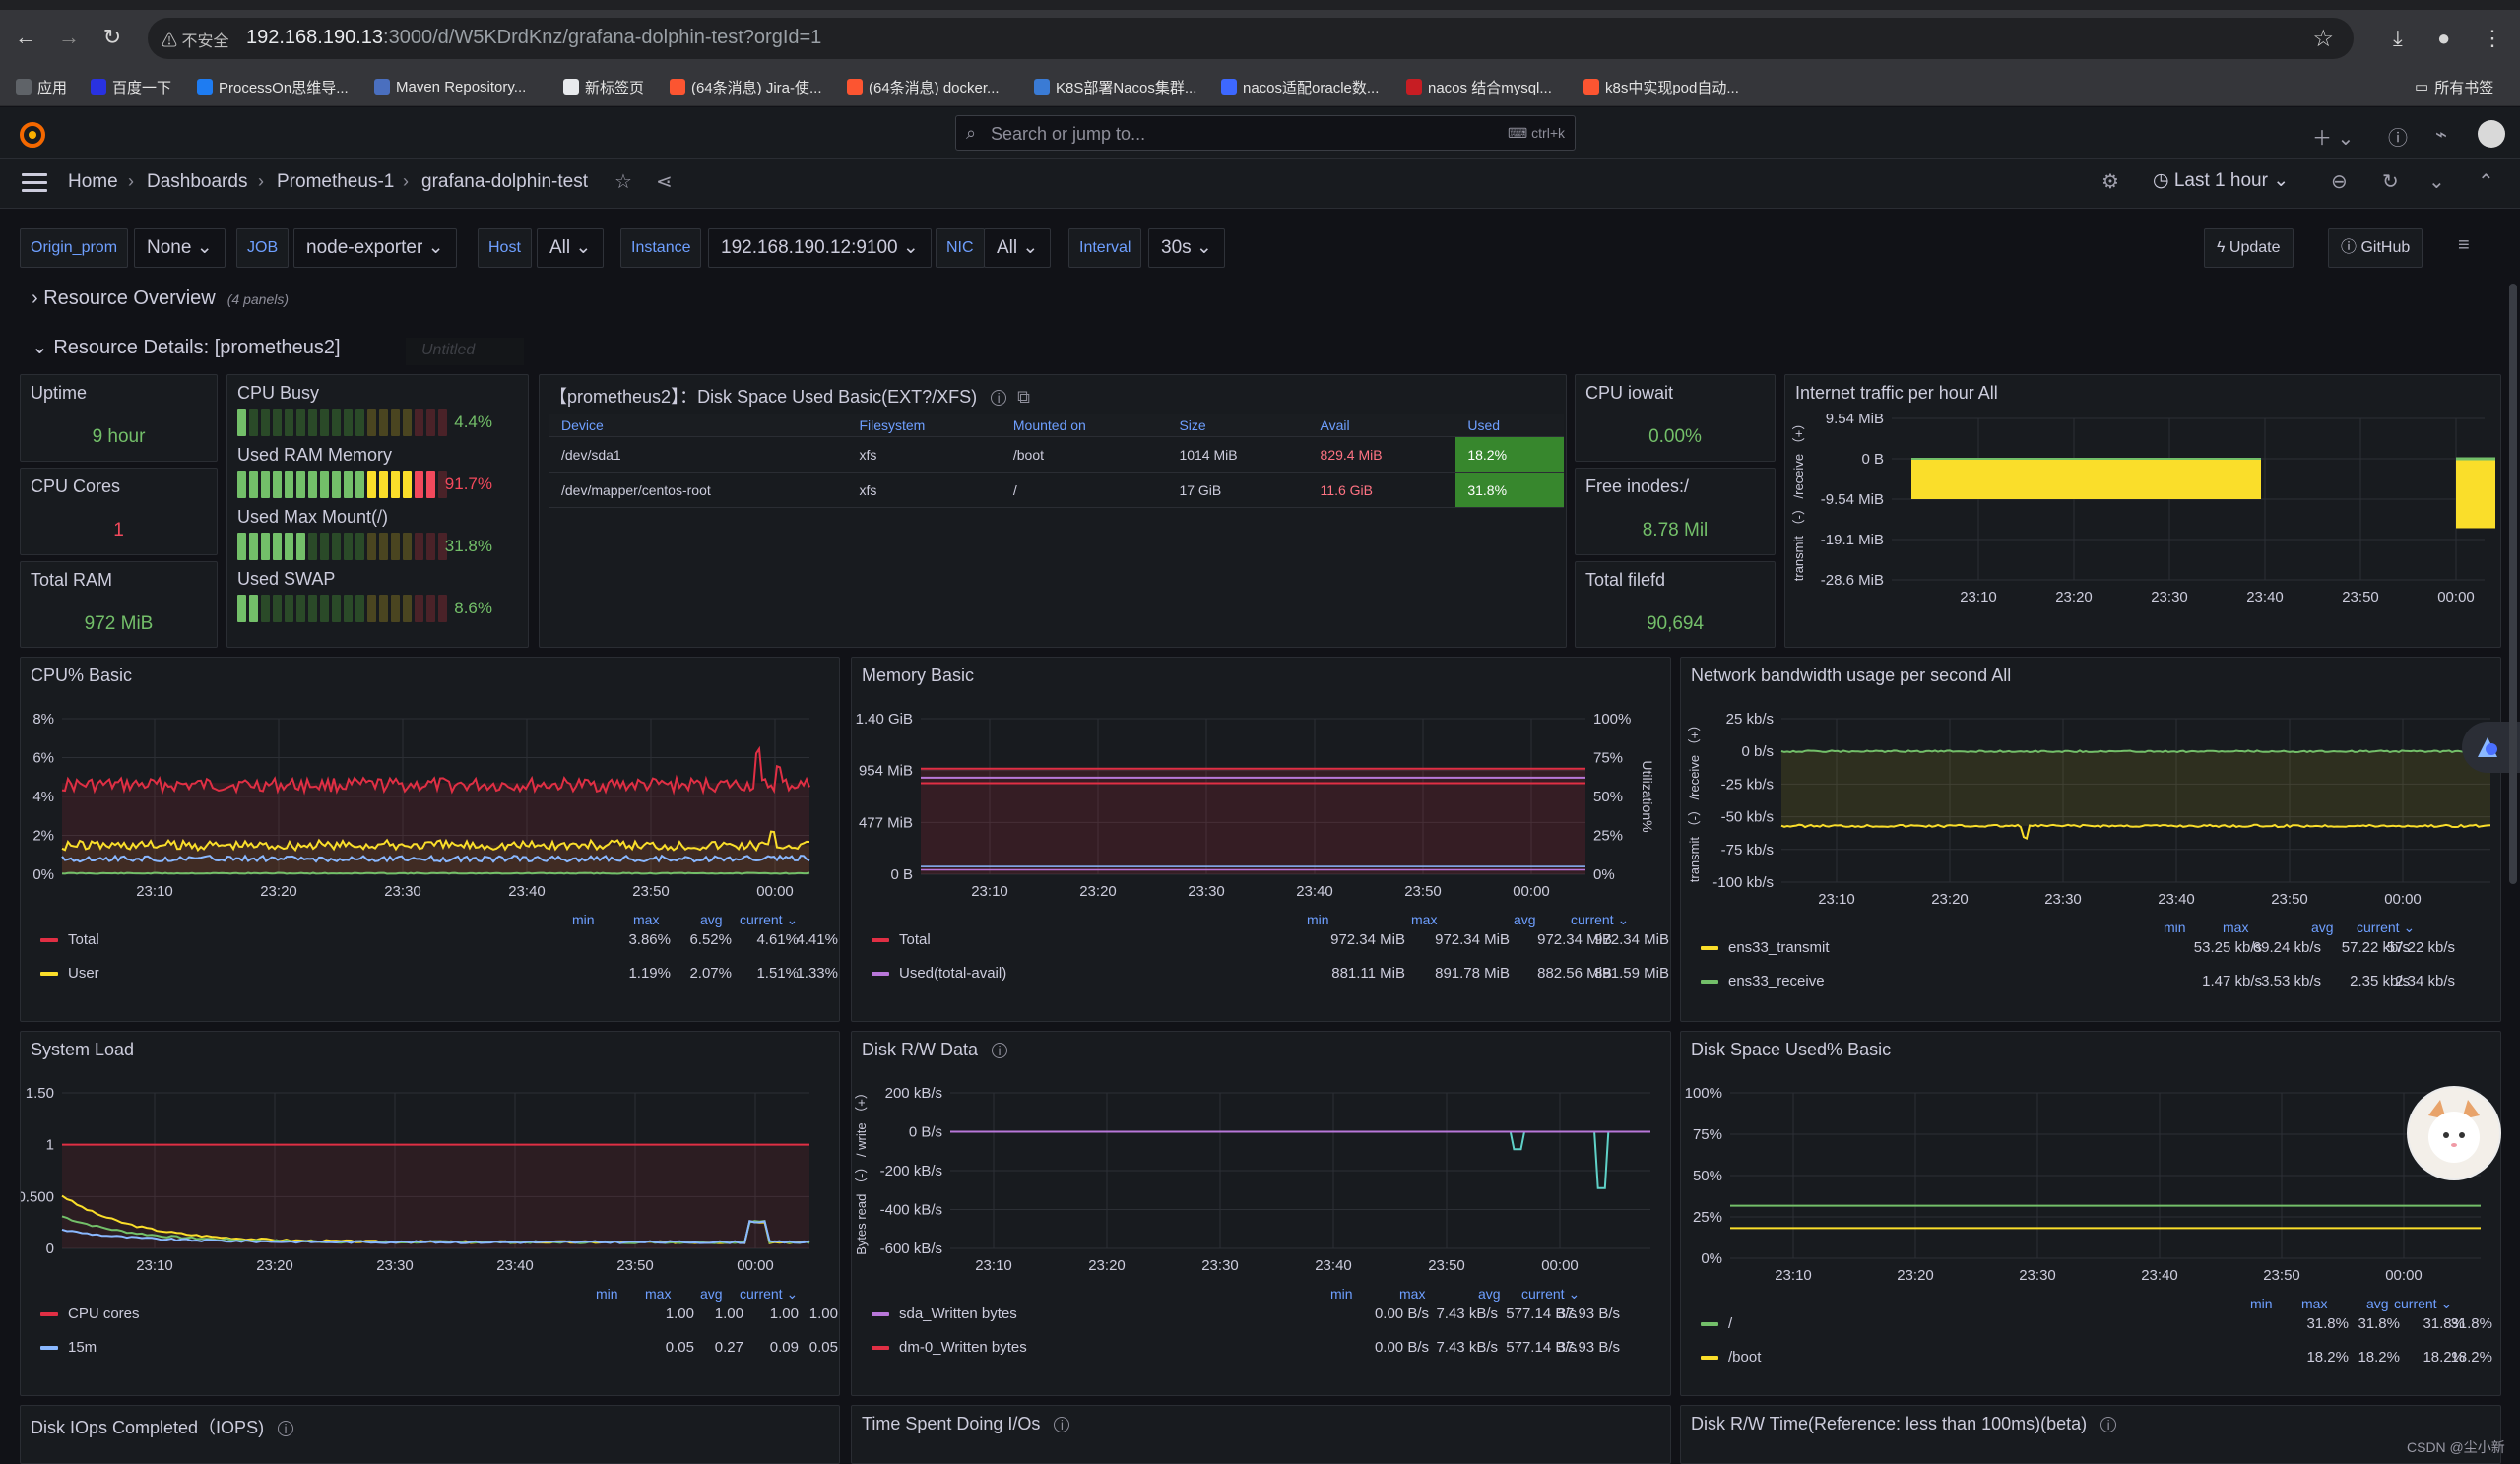 This screenshot has width=2520, height=1464. Describe the element at coordinates (2339, 182) in the screenshot. I see `zoom-out-icon: ⊖` at that location.